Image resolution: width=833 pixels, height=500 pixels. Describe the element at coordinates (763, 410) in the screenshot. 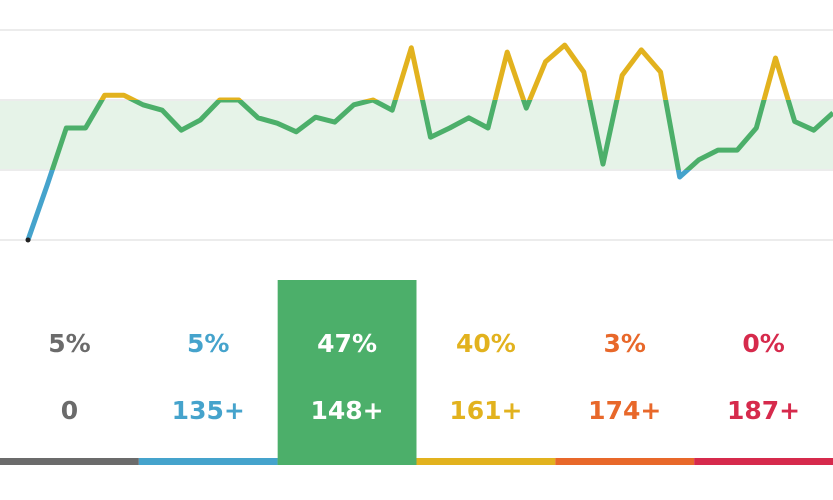

I see `zone-threshold: 187+` at that location.